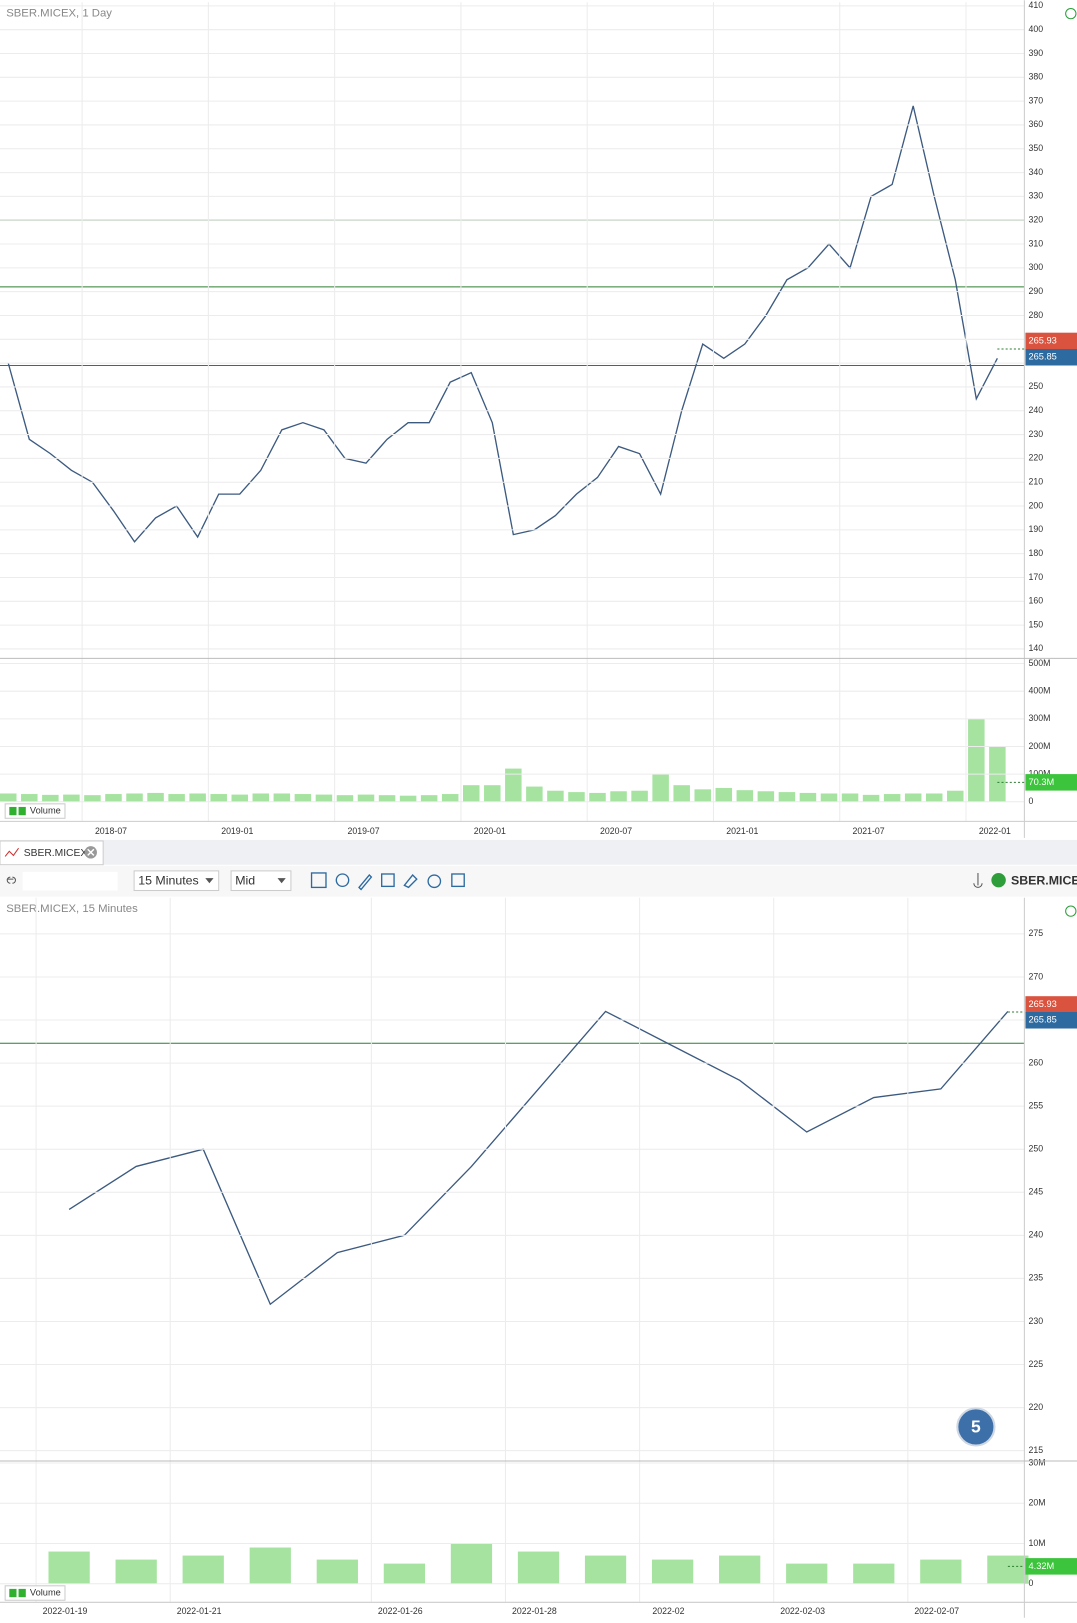 Image resolution: width=1077 pixels, height=1623 pixels. I want to click on y-tick-label: 280, so click(1036, 315).